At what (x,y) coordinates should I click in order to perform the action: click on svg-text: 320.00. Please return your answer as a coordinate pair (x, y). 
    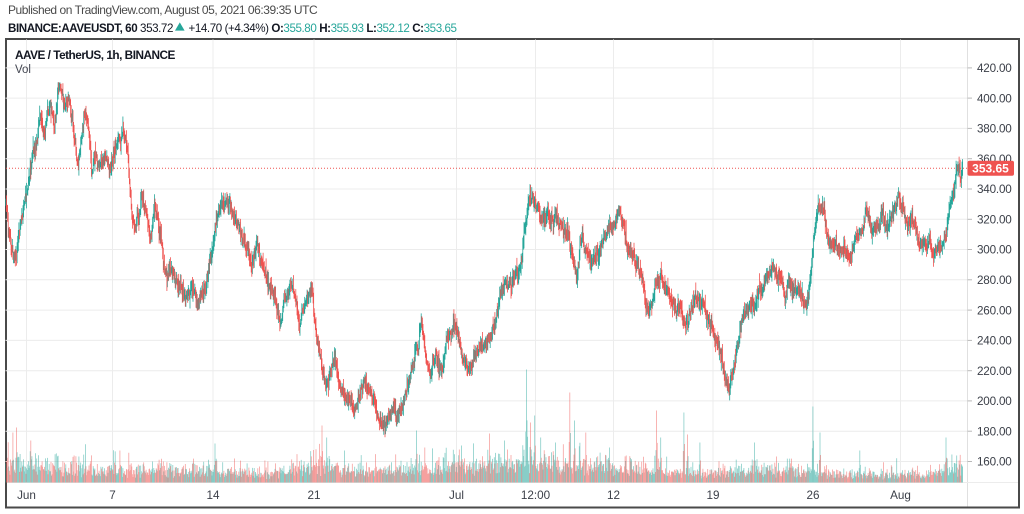
    Looking at the image, I should click on (994, 220).